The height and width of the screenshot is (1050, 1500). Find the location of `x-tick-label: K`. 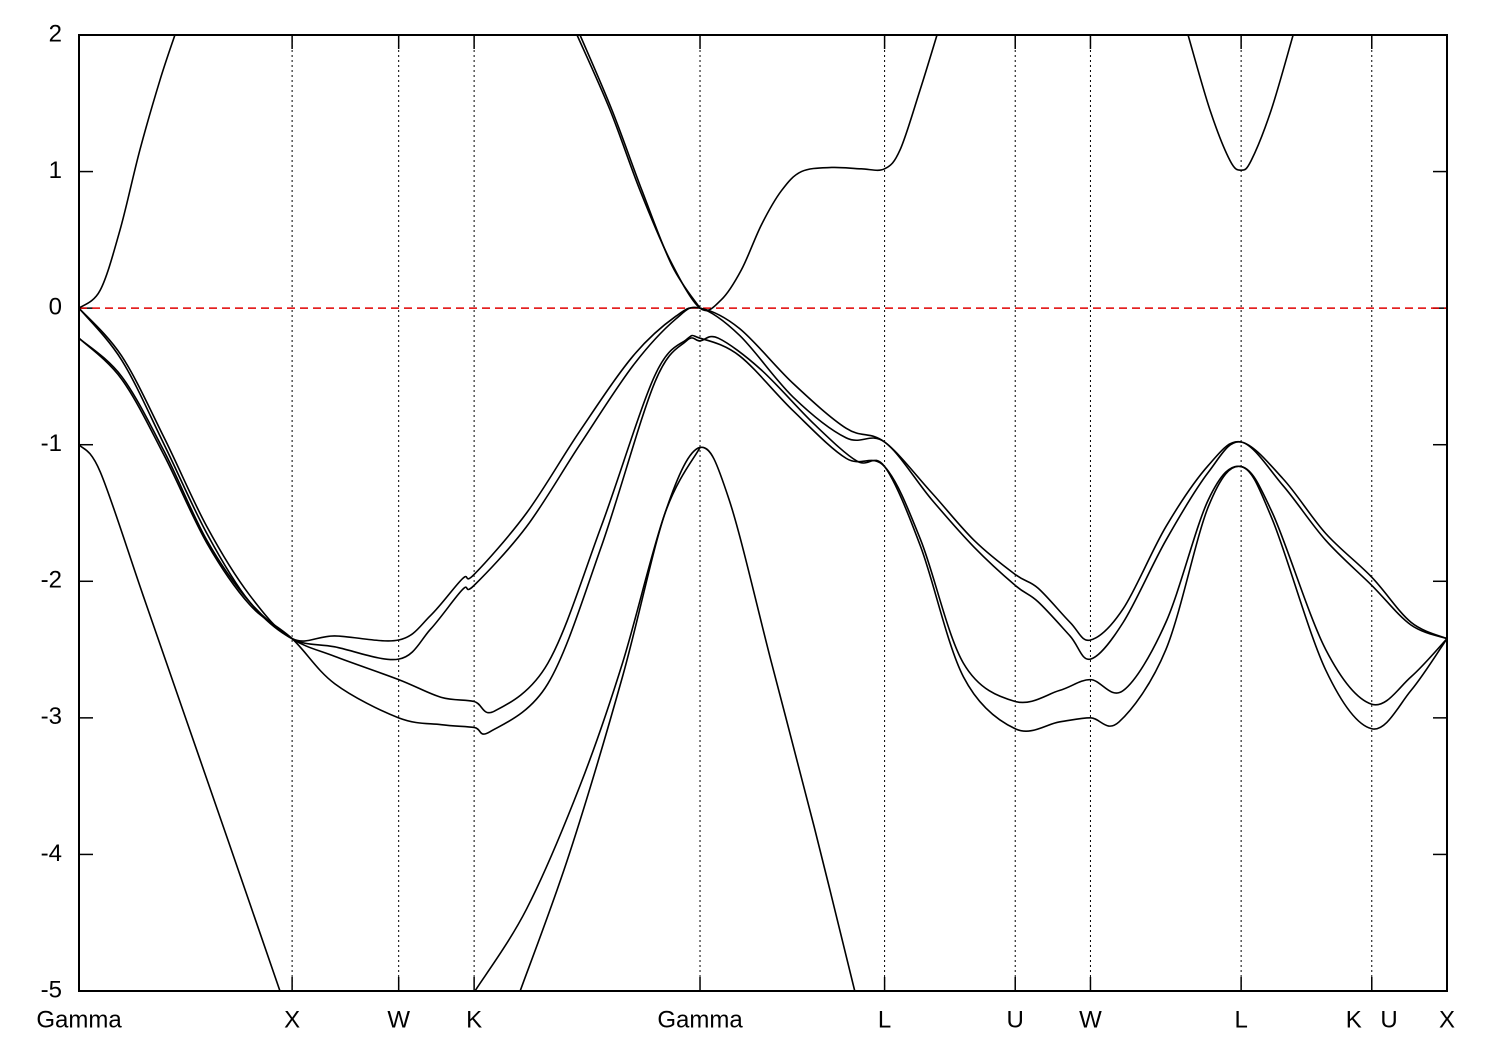

x-tick-label: K is located at coordinates (474, 1019).